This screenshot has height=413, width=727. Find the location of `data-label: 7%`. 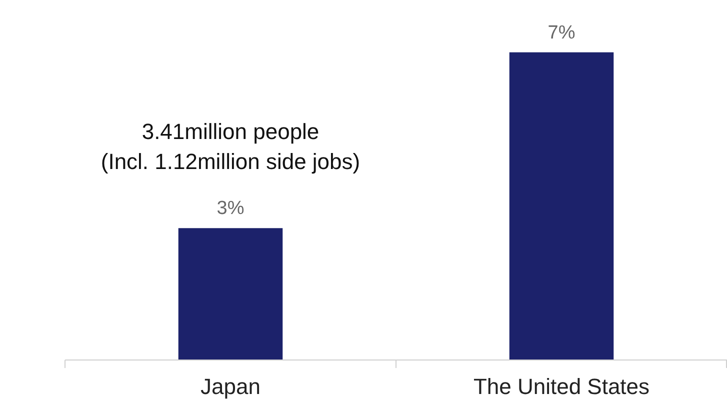

data-label: 7% is located at coordinates (562, 33).